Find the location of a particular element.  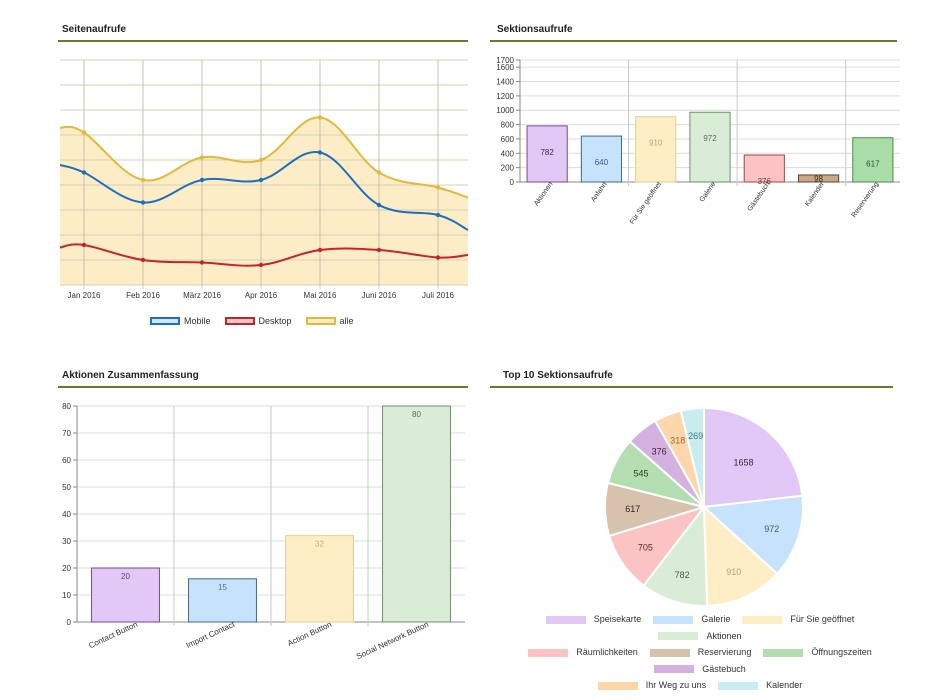

legend-label: Speisekarte is located at coordinates (617, 619).